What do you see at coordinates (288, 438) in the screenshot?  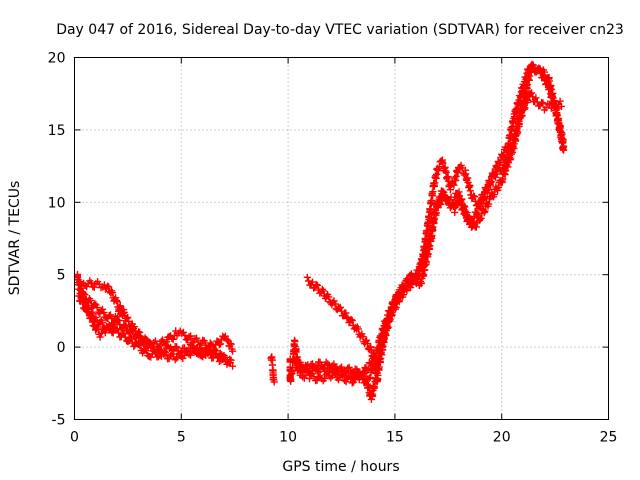 I see `x-tick-label: 10` at bounding box center [288, 438].